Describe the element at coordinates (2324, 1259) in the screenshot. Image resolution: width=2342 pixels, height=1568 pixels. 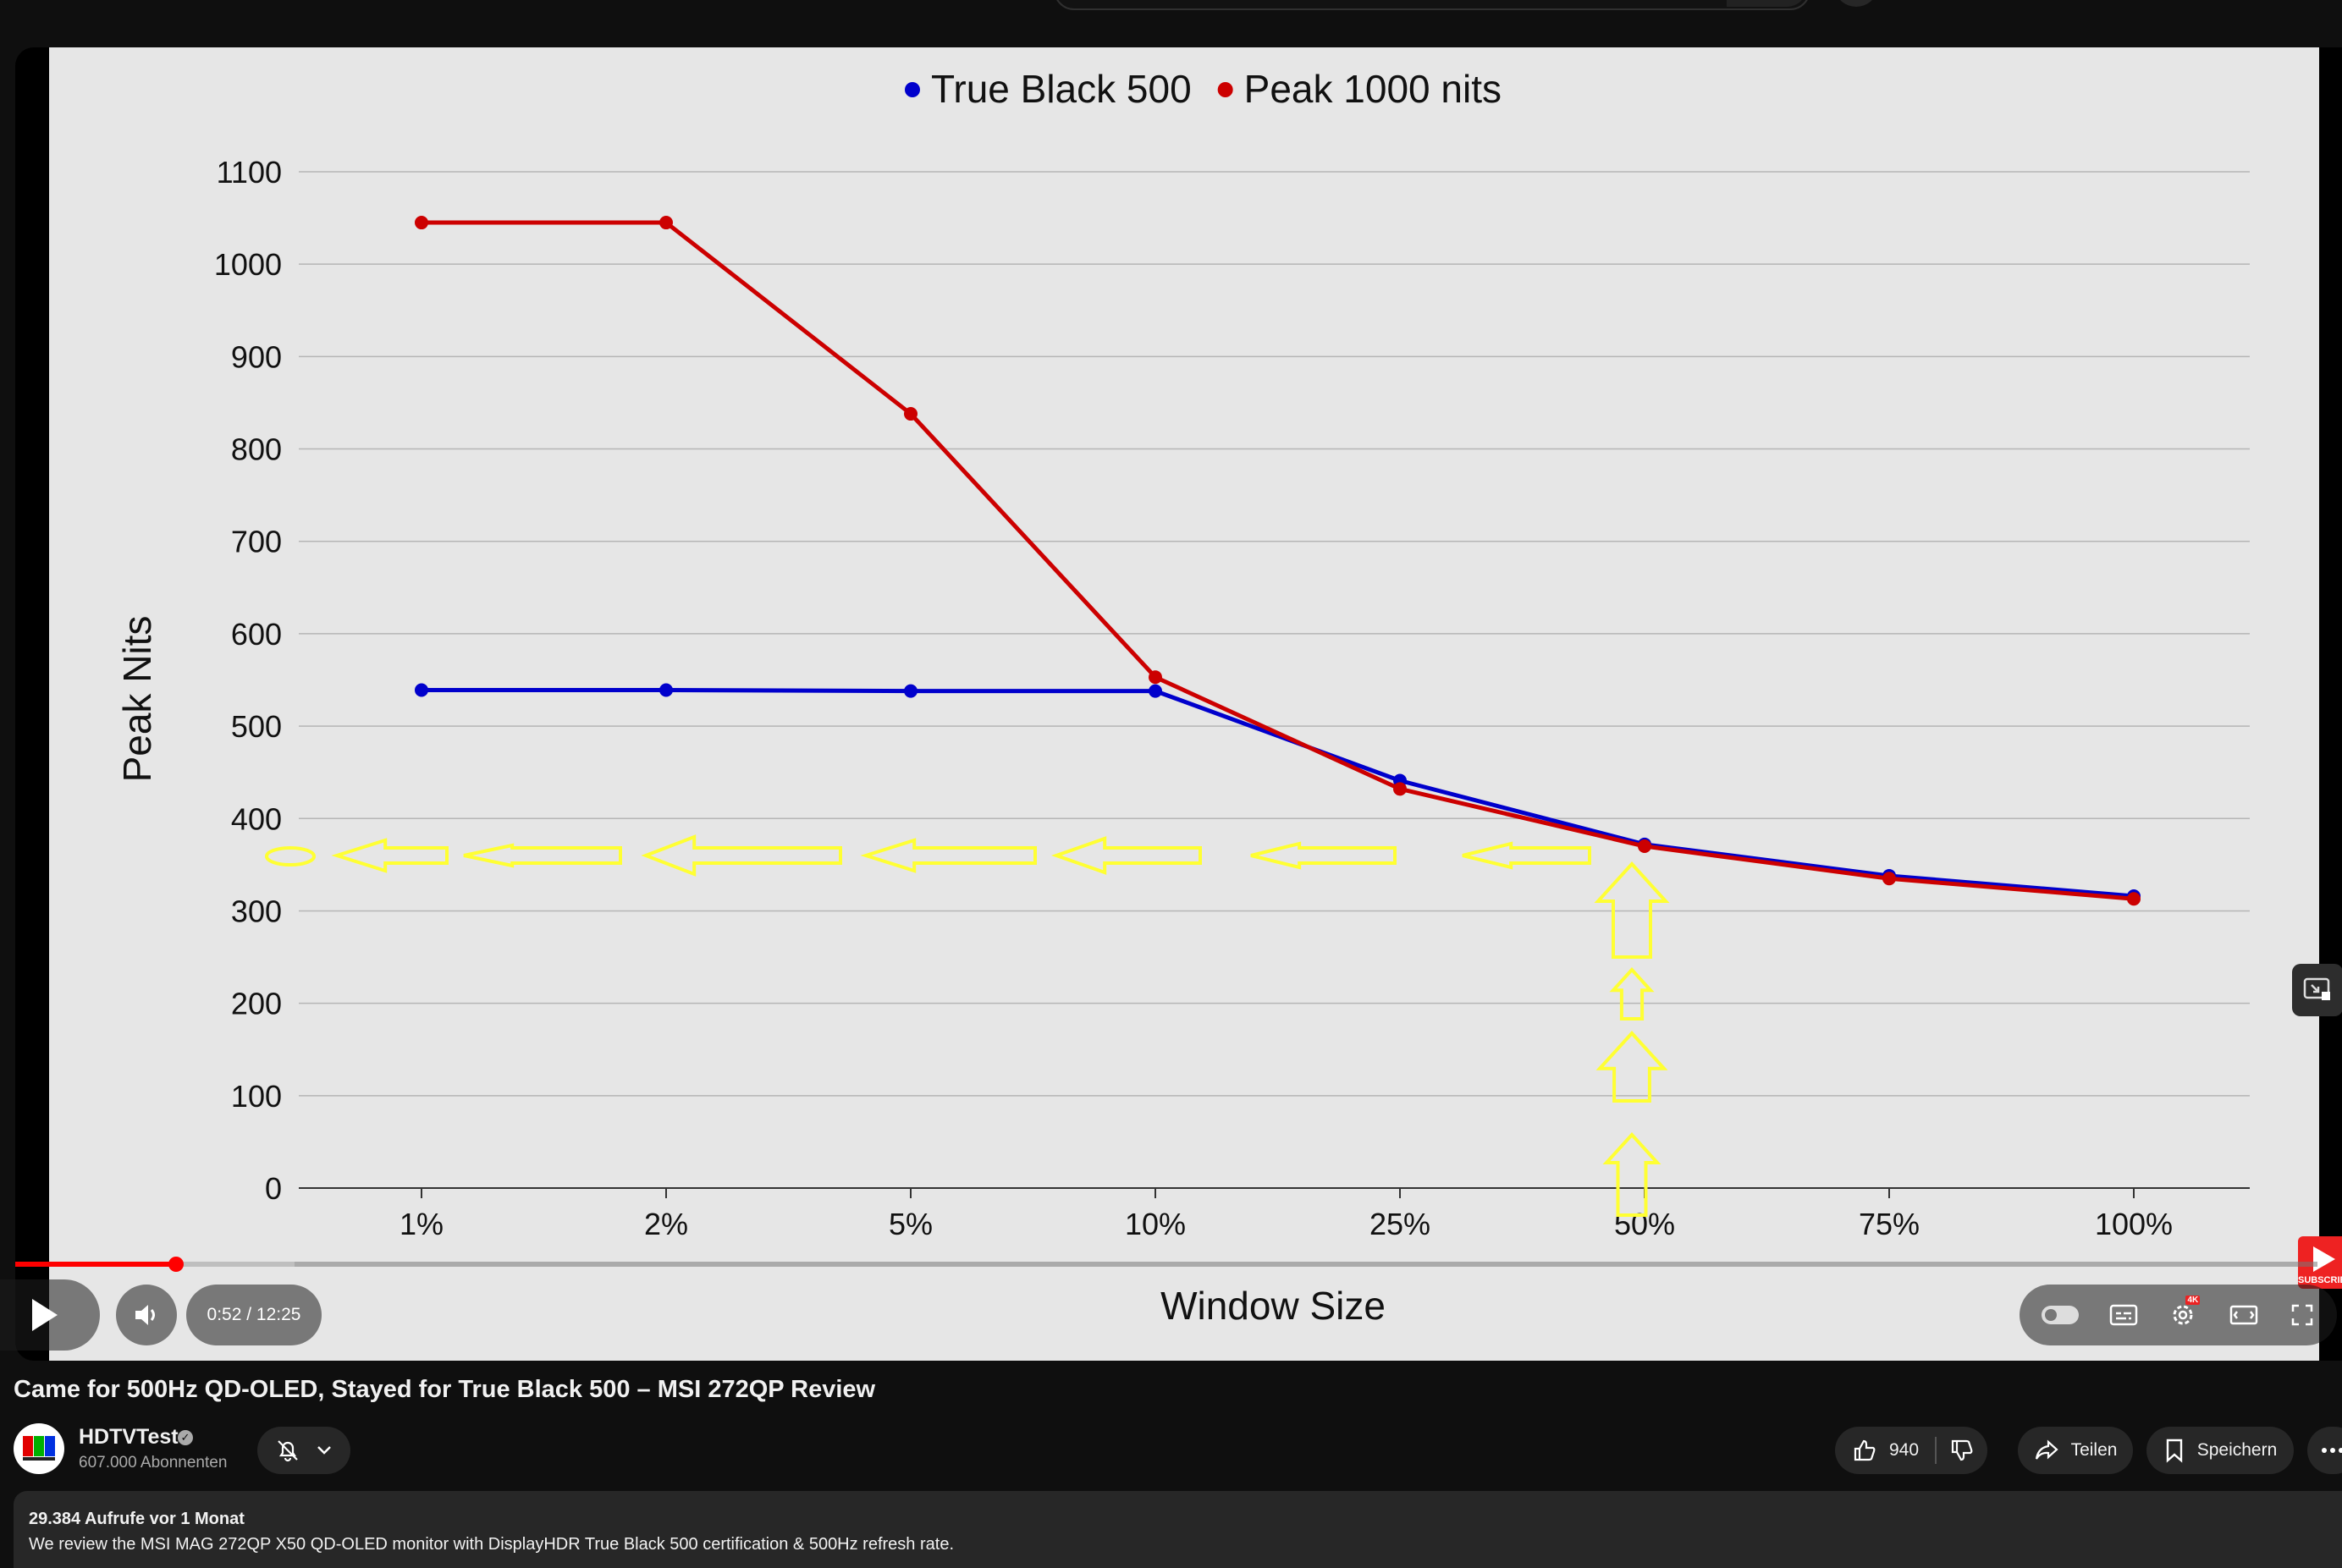
I see `play-triangle-icon` at that location.